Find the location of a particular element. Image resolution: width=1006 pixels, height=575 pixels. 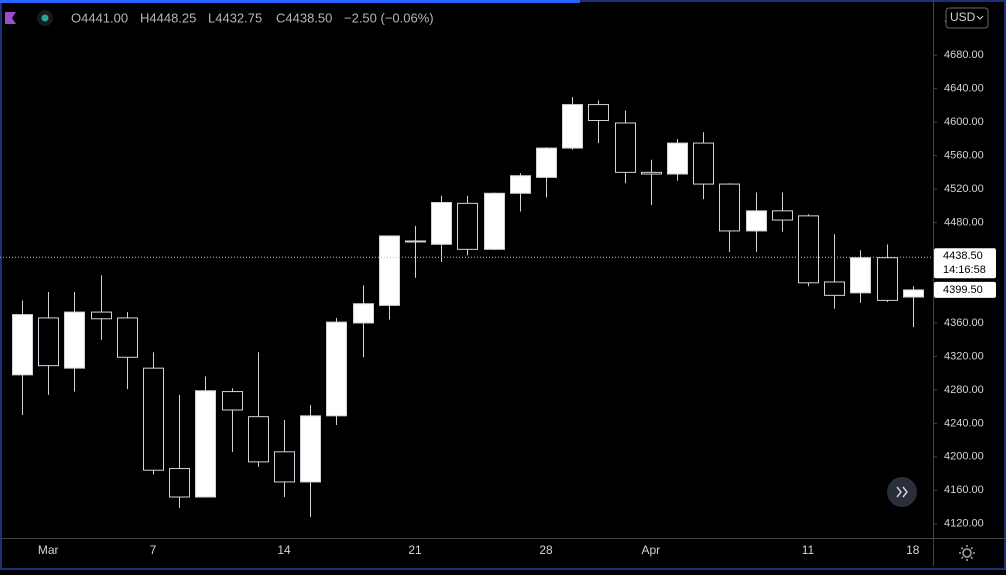

y-tick-label: 4680.00 is located at coordinates (964, 55).